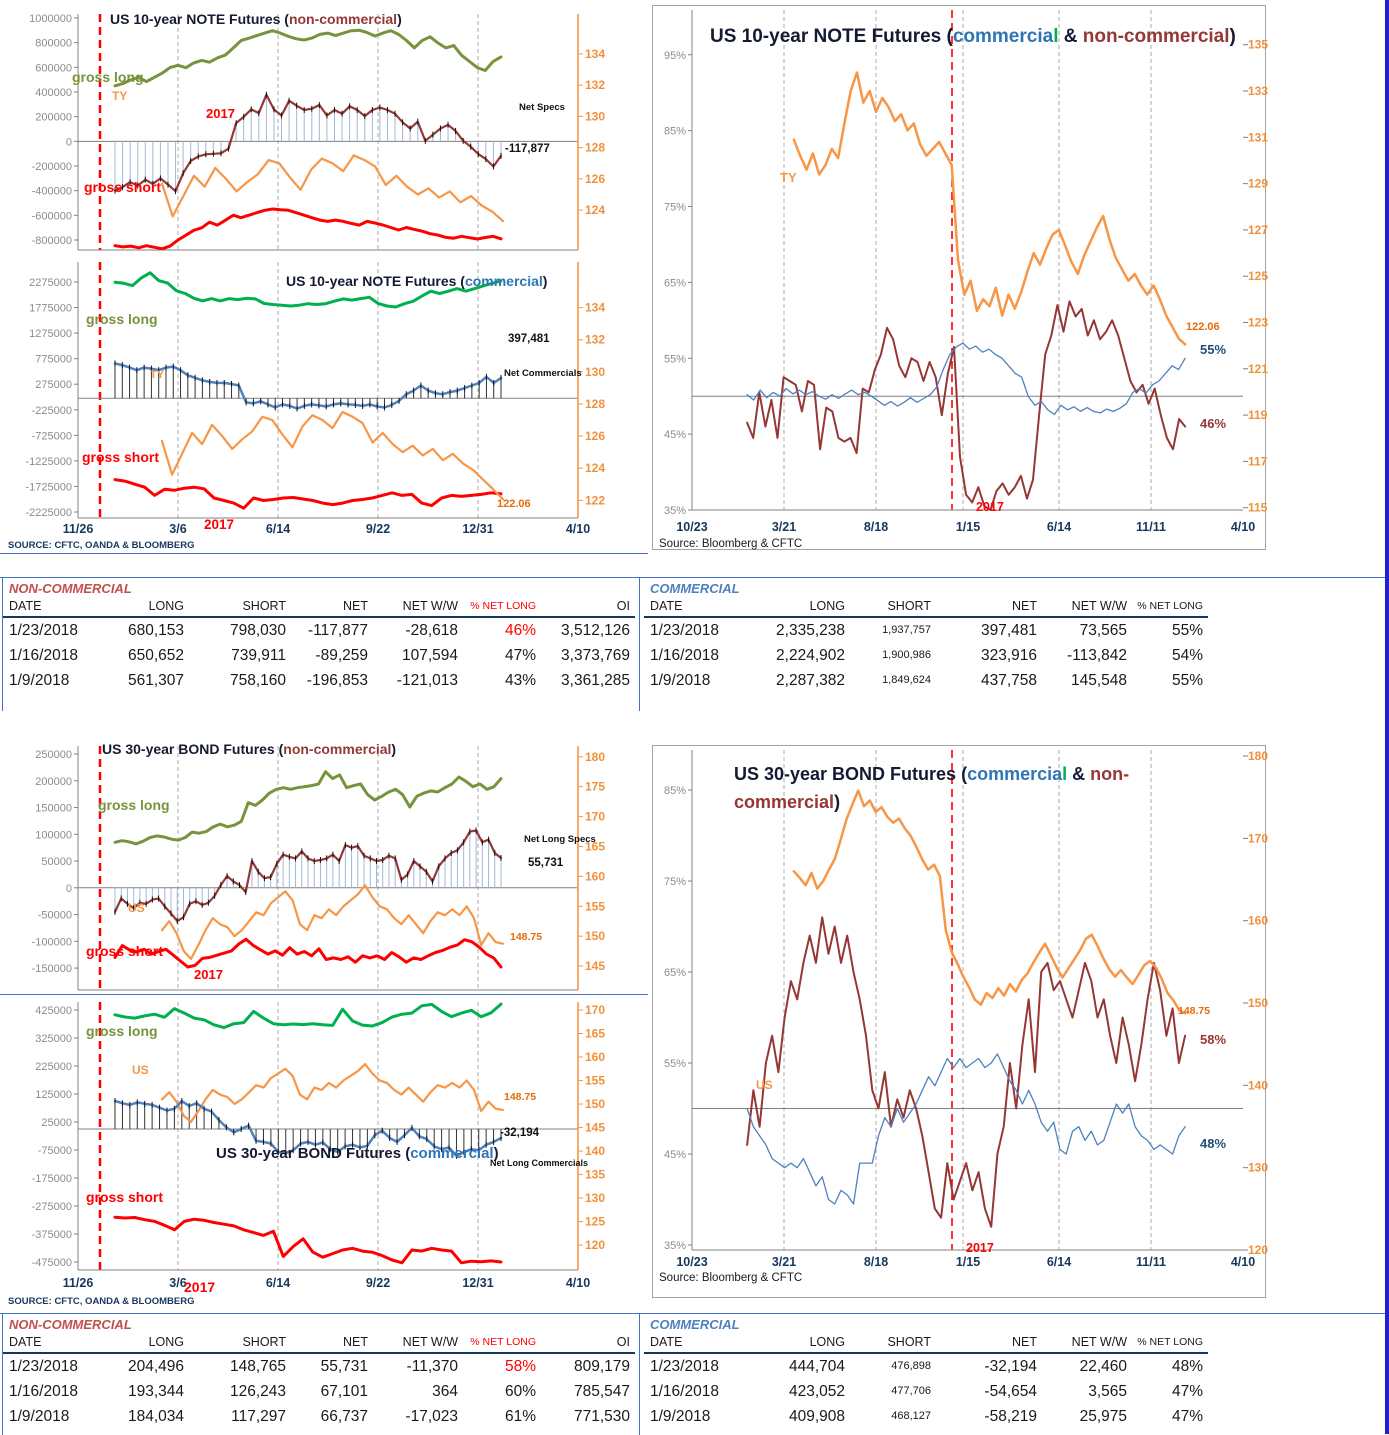 This screenshot has height=1435, width=1389. Describe the element at coordinates (595, 655) in the screenshot. I see `table-cell: 3,373,769` at that location.